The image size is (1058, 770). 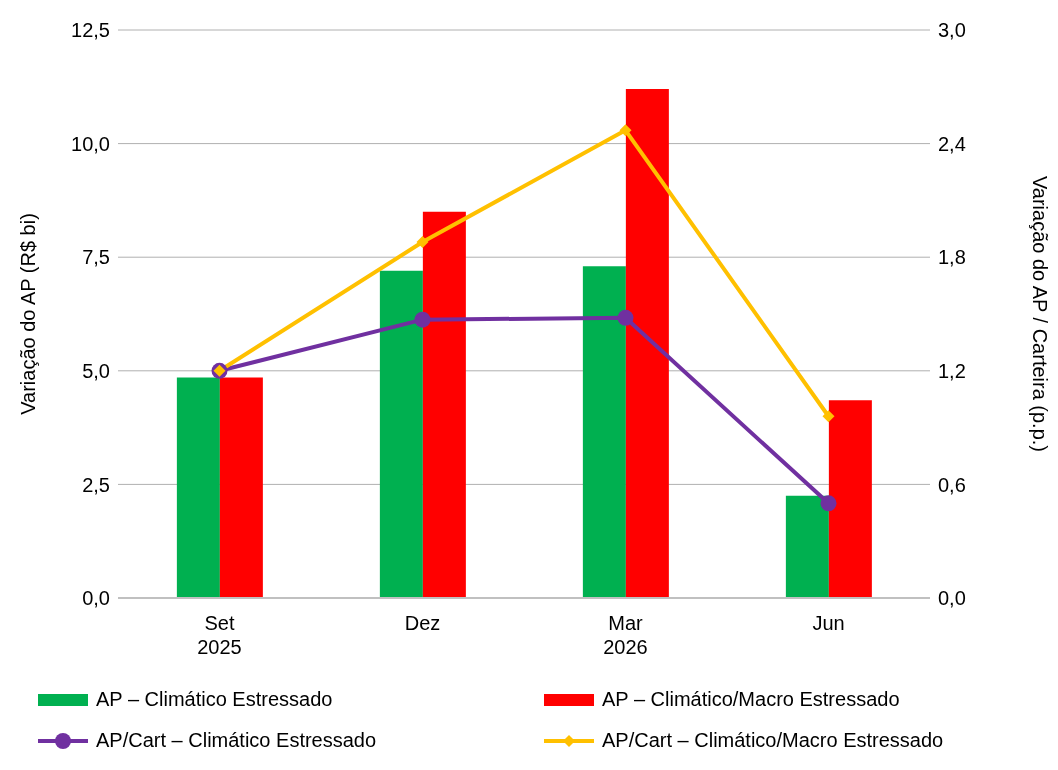 What do you see at coordinates (773, 740) in the screenshot?
I see `legend-label: AP/Cart – Climático/Macro Estressado` at bounding box center [773, 740].